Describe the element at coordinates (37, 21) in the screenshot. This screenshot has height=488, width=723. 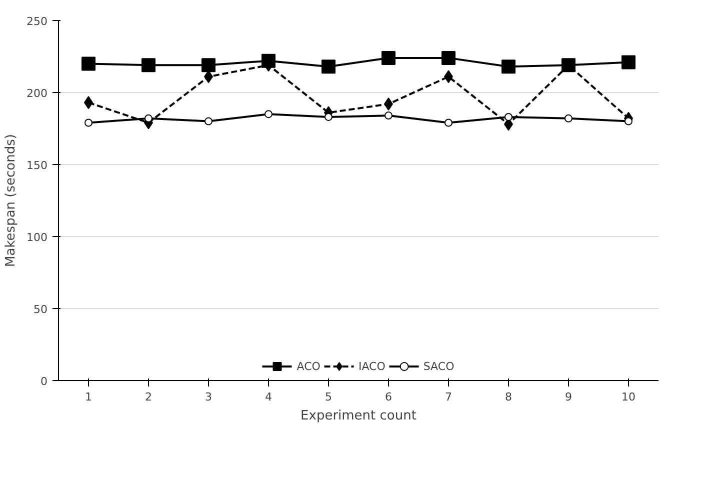
I see `y-tick-label: 250` at that location.